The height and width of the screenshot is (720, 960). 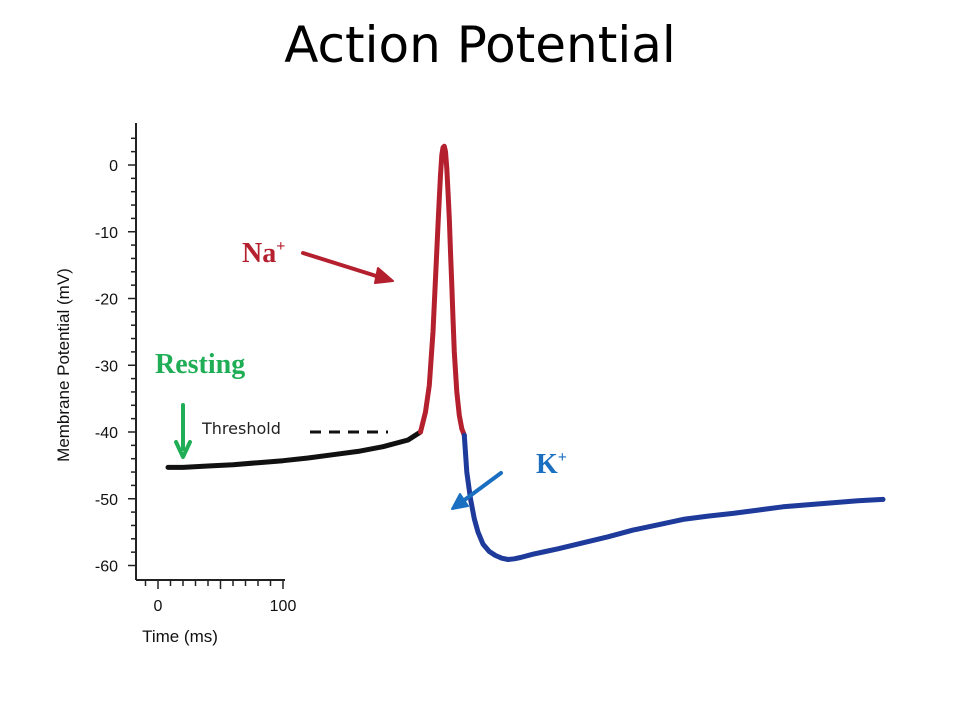 I want to click on trace-depolarization, so click(x=442, y=290).